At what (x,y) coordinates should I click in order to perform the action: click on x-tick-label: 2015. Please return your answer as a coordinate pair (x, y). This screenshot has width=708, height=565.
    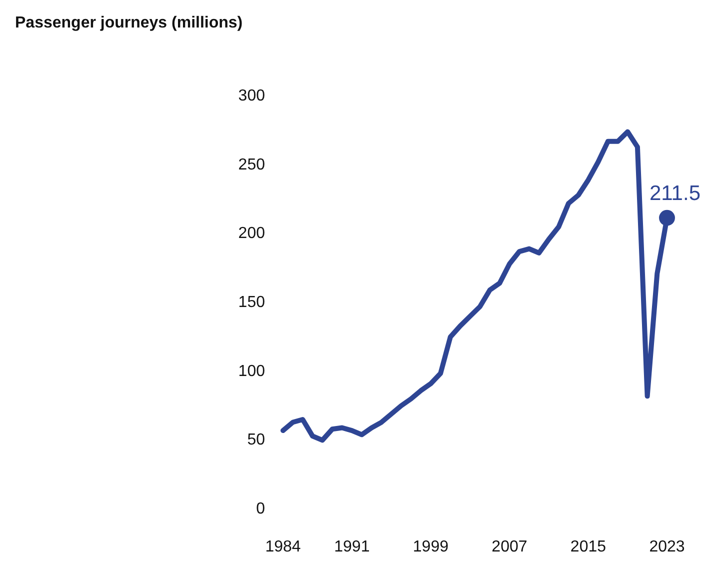
    Looking at the image, I should click on (588, 547).